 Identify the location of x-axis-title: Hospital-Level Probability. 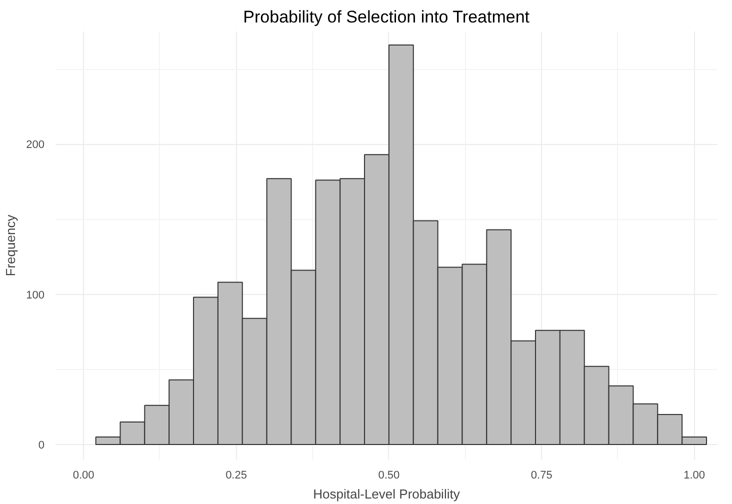
(386, 494).